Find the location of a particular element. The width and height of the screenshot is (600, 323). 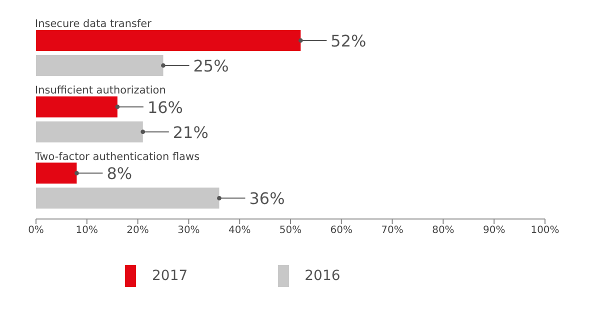

data-label: 52% is located at coordinates (348, 41).